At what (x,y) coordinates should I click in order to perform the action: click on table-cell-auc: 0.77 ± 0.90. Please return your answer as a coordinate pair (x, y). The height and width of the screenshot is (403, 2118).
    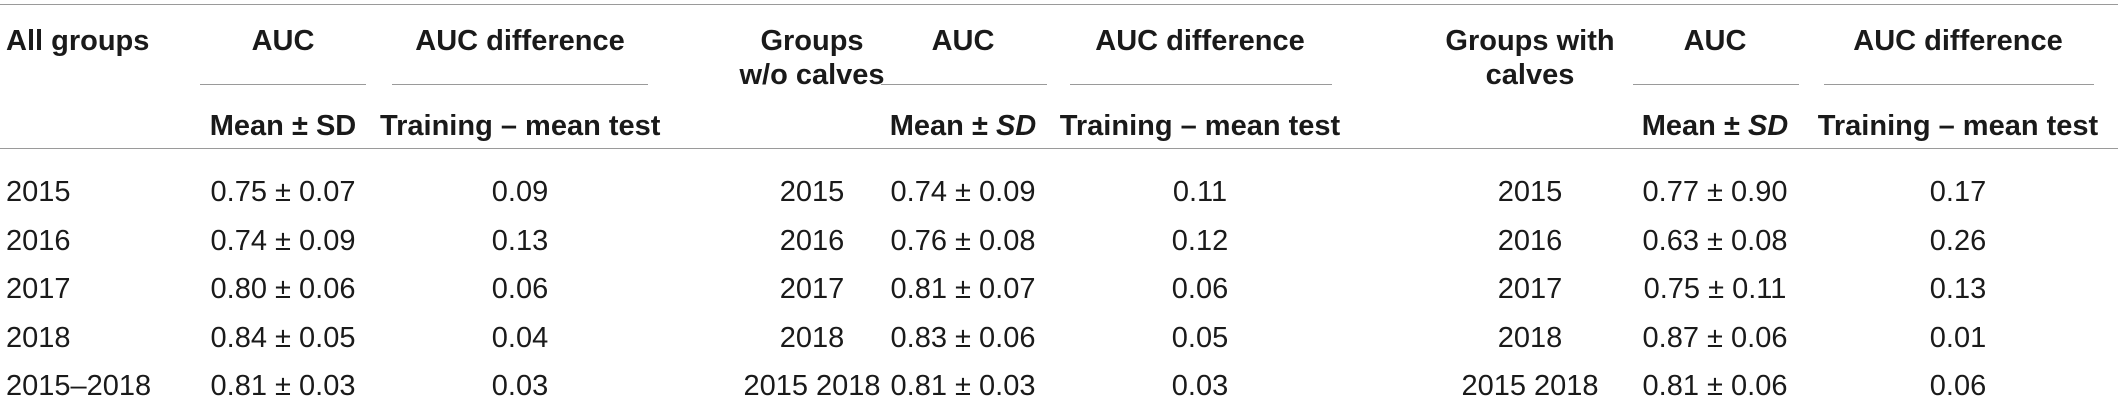
    Looking at the image, I should click on (1715, 192).